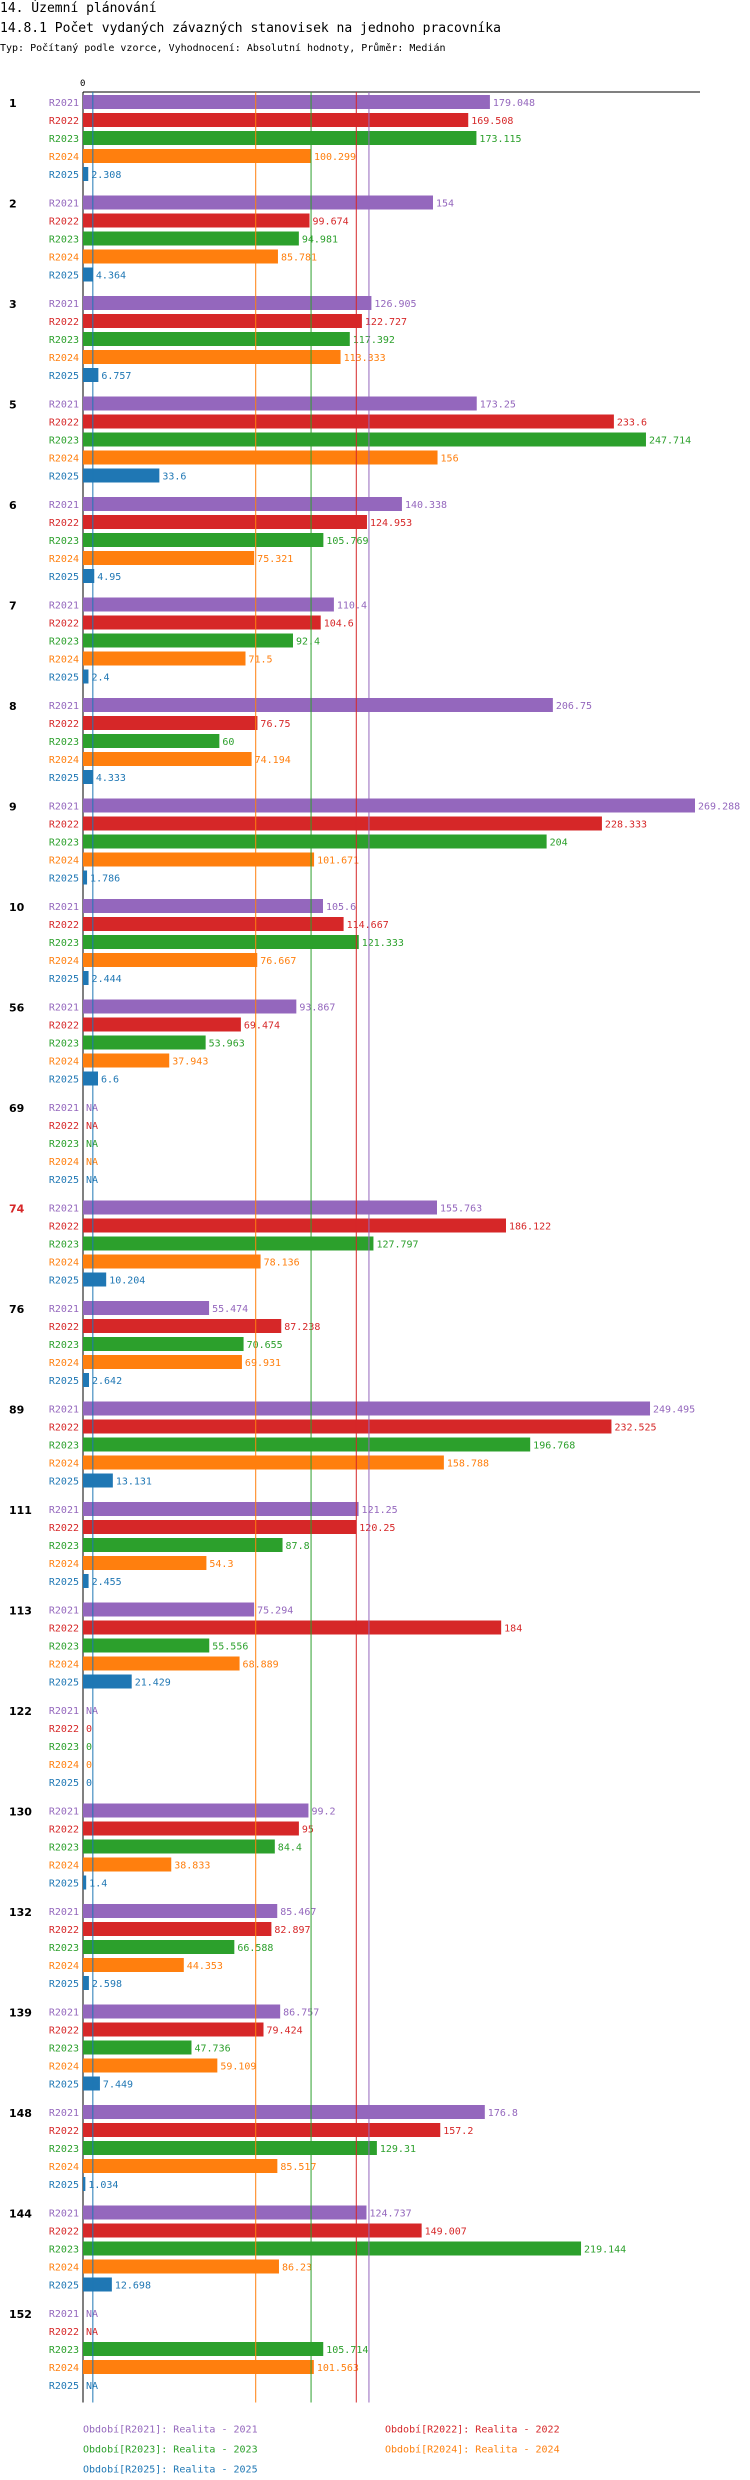 This screenshot has width=750, height=2480. What do you see at coordinates (635, 1428) in the screenshot?
I see `value-label: 232.525` at bounding box center [635, 1428].